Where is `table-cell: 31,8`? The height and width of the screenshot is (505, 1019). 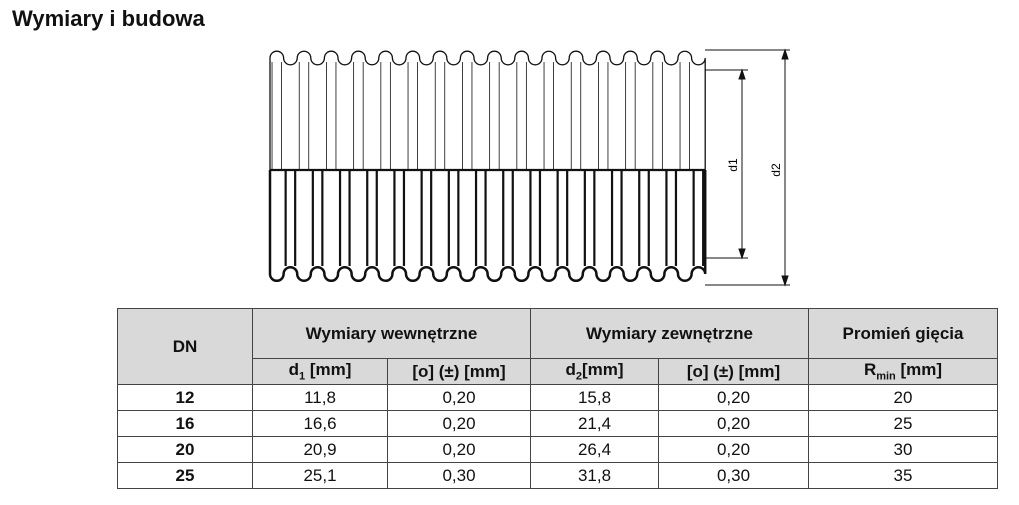 table-cell: 31,8 is located at coordinates (594, 475).